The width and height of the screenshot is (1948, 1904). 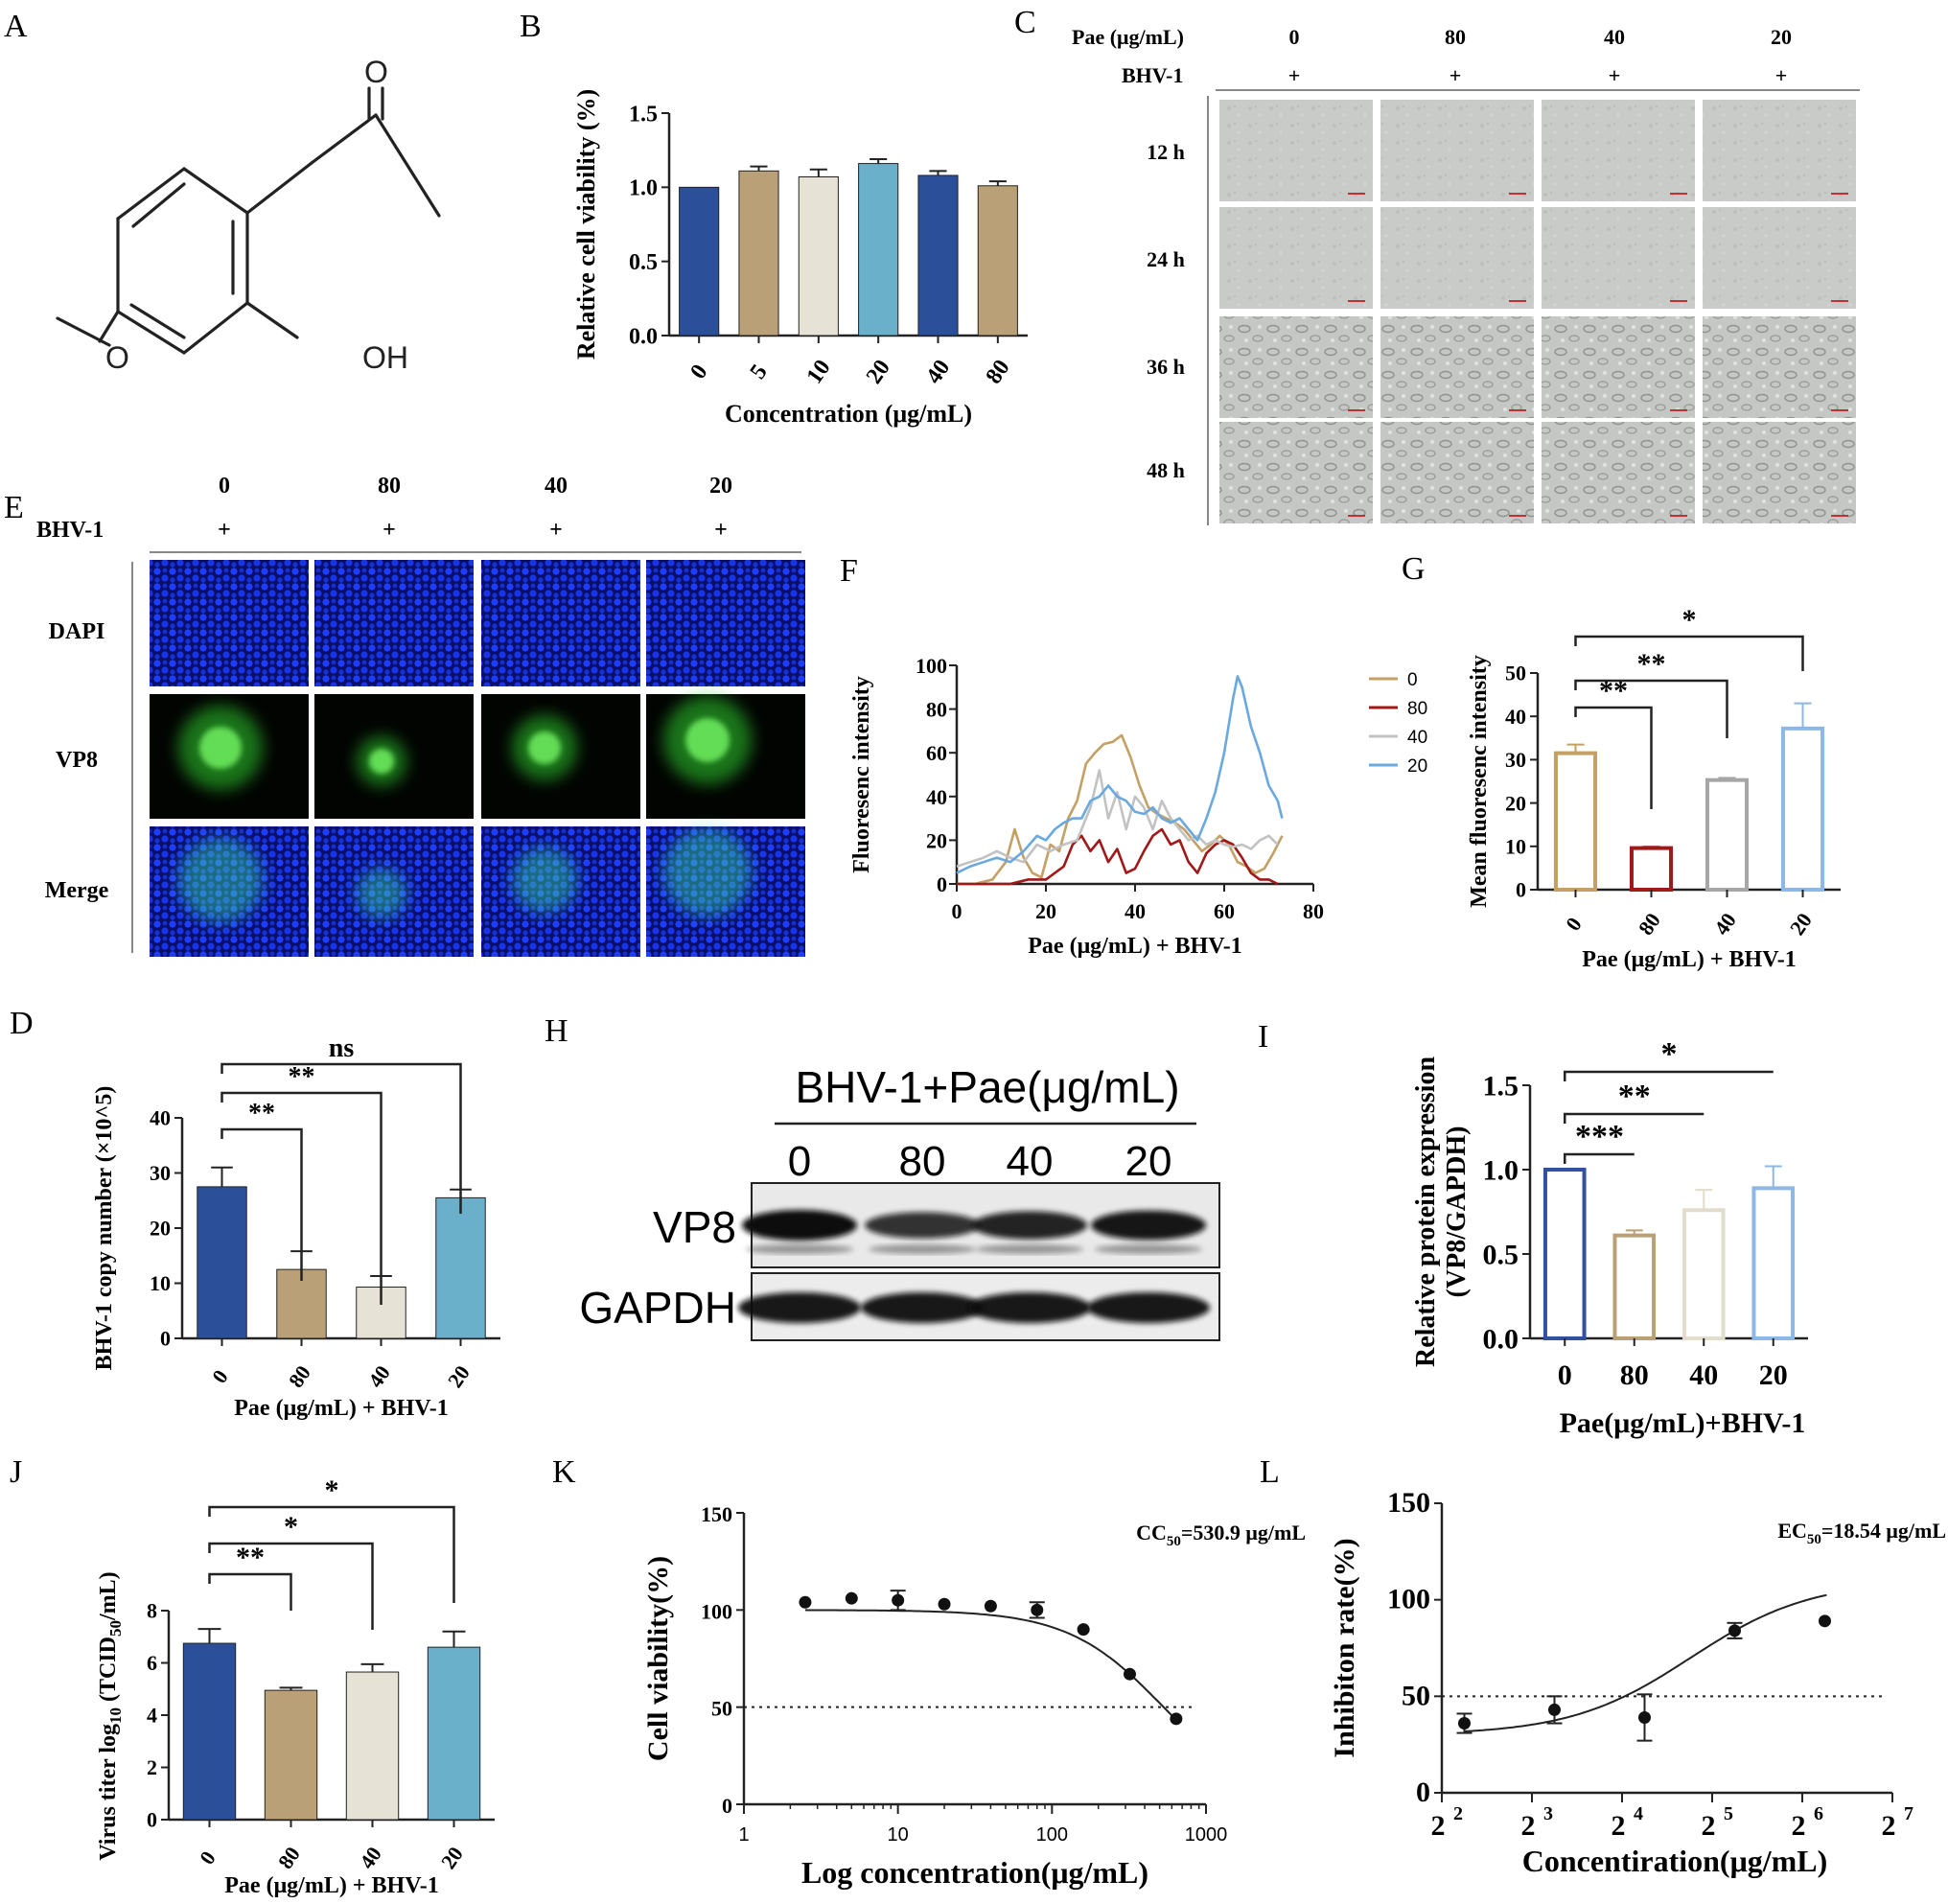 I want to click on x-tick-label: 100, so click(x=1052, y=1835).